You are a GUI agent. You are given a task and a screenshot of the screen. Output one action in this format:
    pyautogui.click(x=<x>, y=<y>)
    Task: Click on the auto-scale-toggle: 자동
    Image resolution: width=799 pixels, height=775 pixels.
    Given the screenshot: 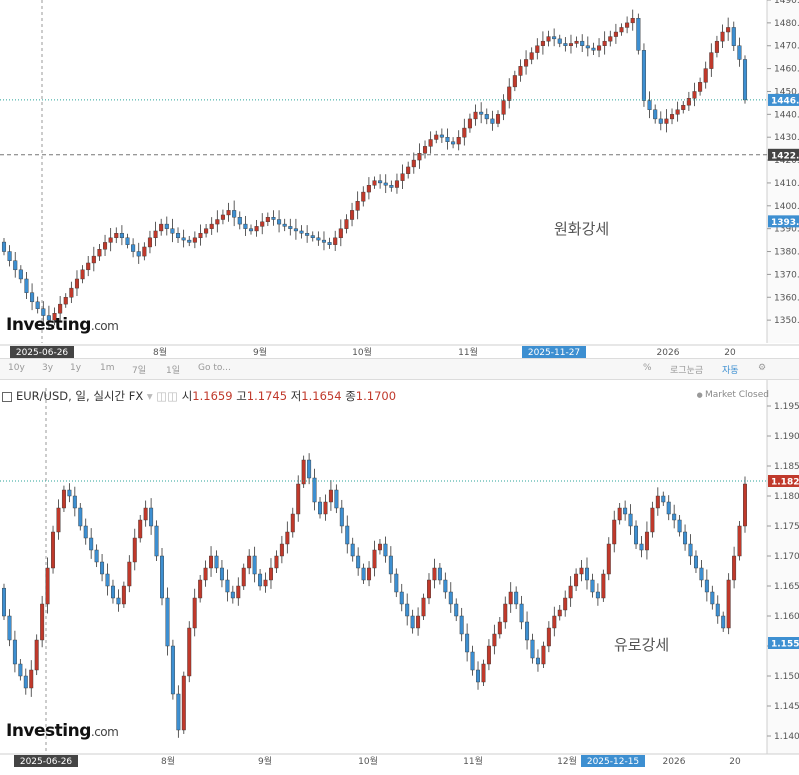 What is the action you would take?
    pyautogui.click(x=730, y=371)
    